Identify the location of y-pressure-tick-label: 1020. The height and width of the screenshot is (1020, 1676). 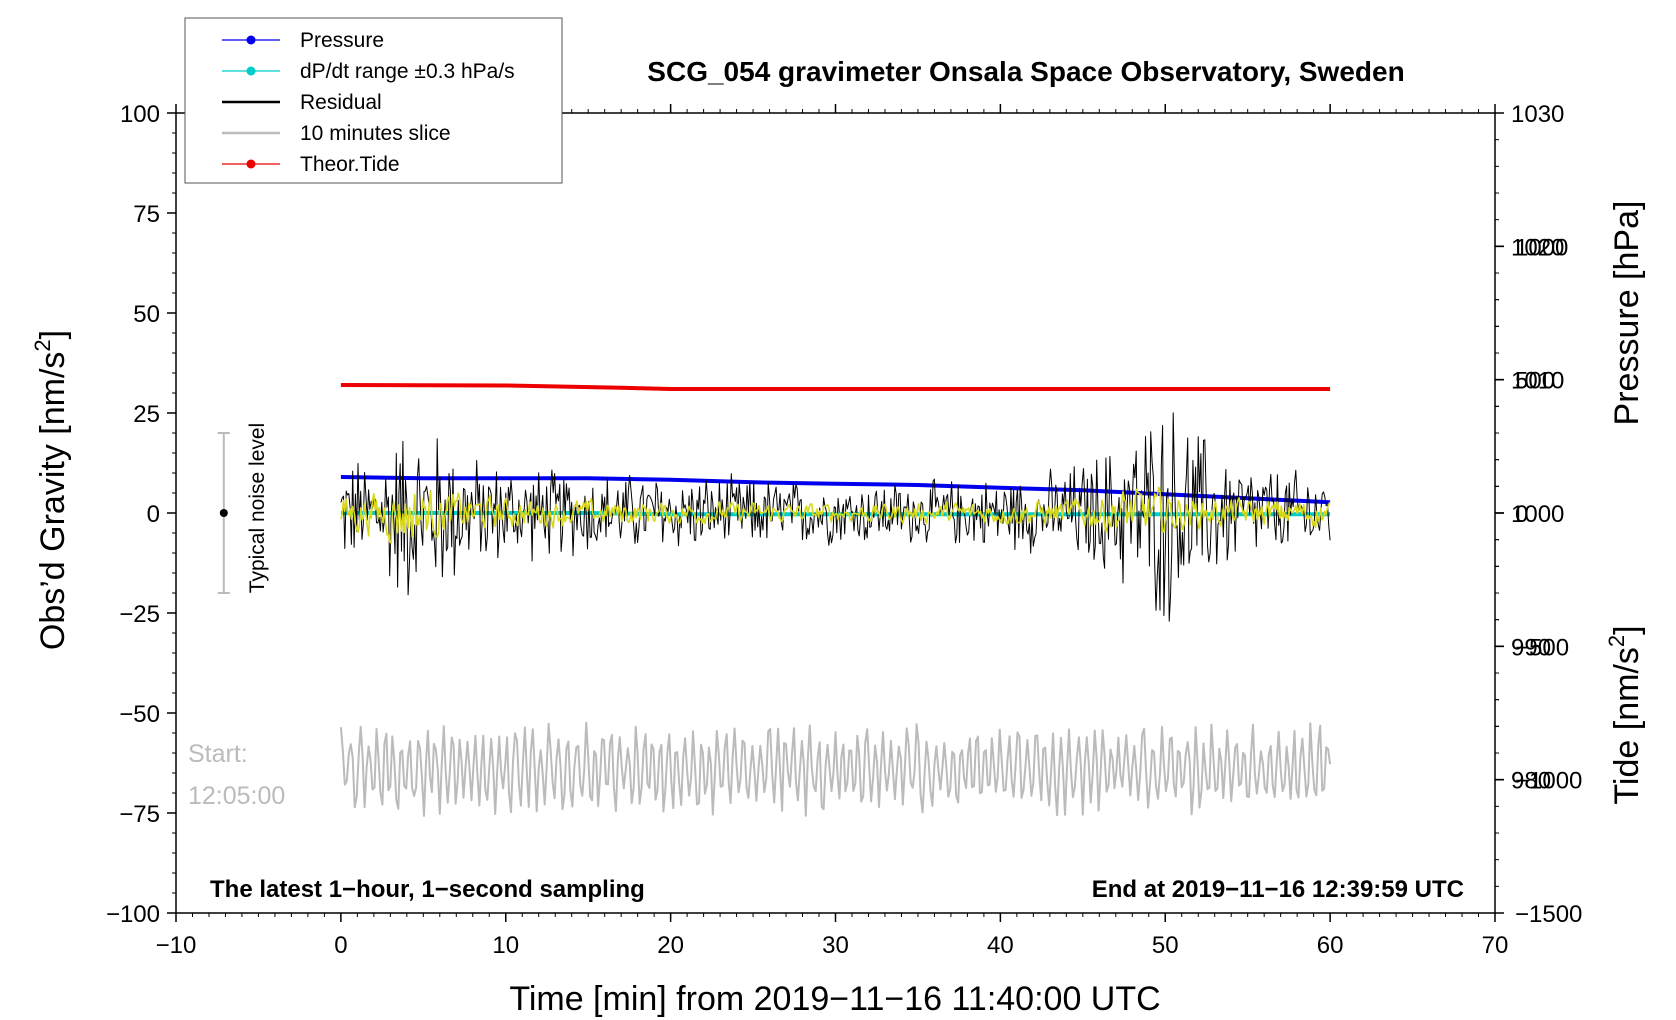
(1537, 247).